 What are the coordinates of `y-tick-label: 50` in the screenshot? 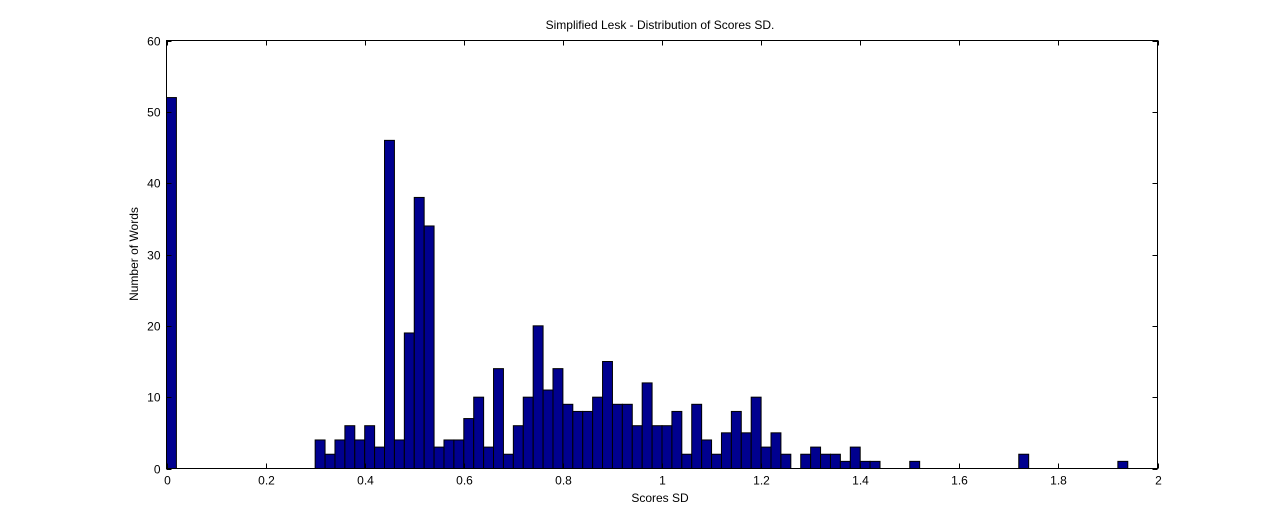 It's located at (154, 113).